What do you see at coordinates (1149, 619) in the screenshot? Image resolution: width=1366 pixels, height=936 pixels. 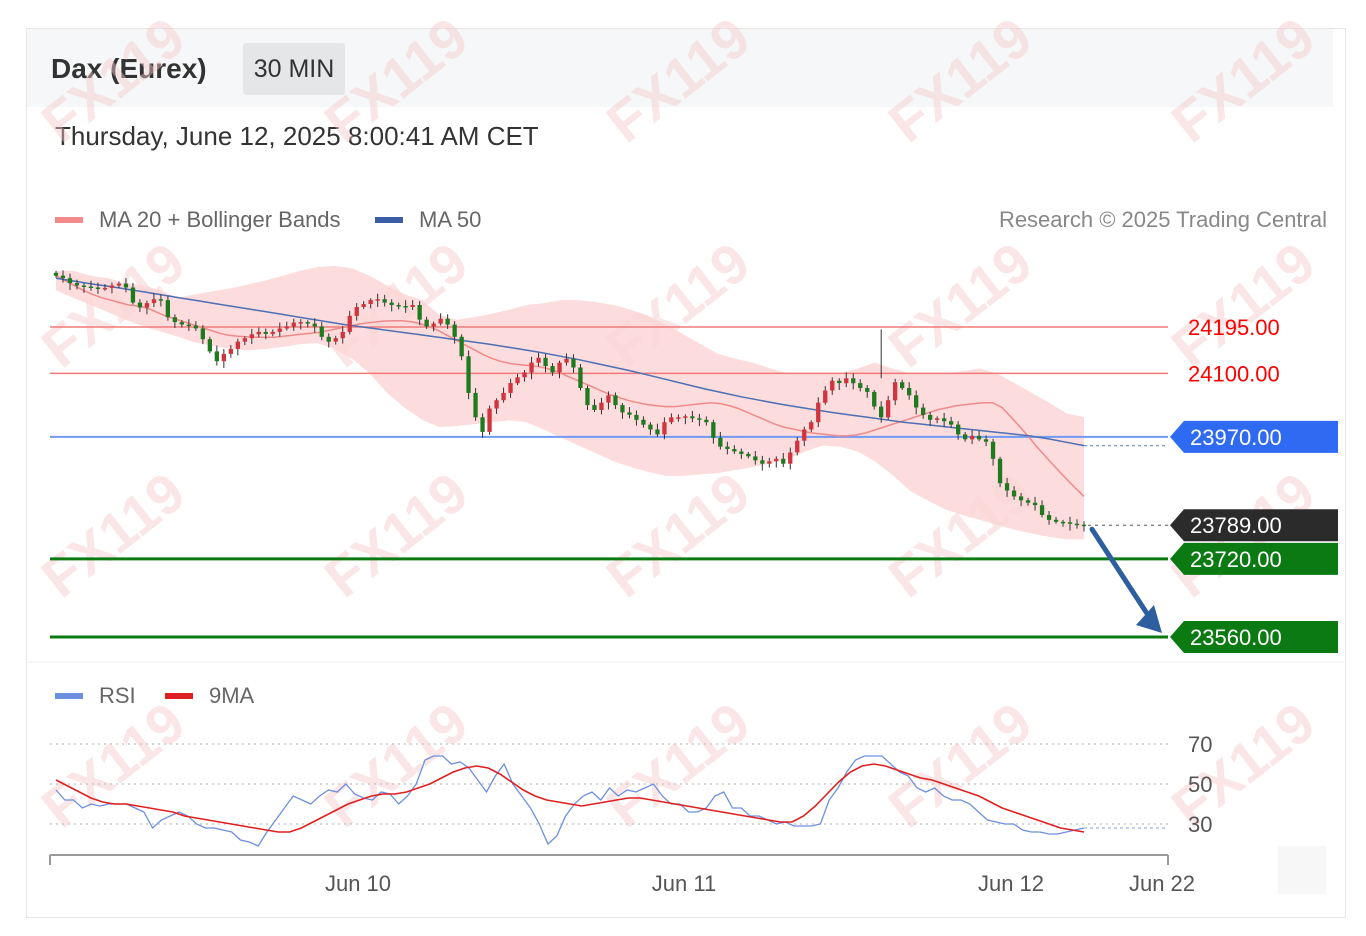 I see `forecast-arrow-head` at bounding box center [1149, 619].